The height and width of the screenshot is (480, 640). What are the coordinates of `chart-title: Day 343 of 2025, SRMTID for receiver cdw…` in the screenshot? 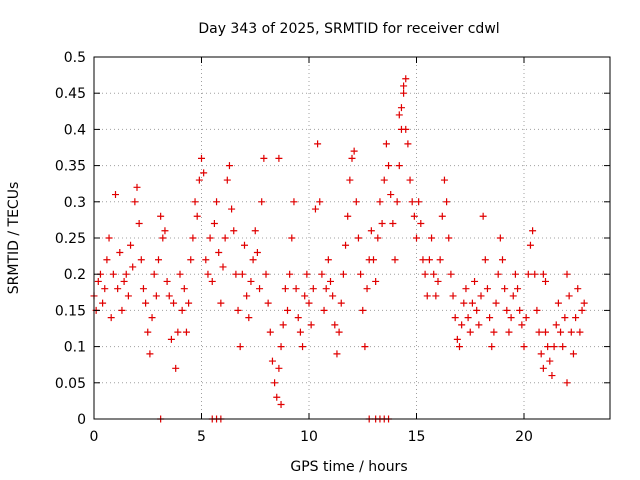 It's located at (348, 29).